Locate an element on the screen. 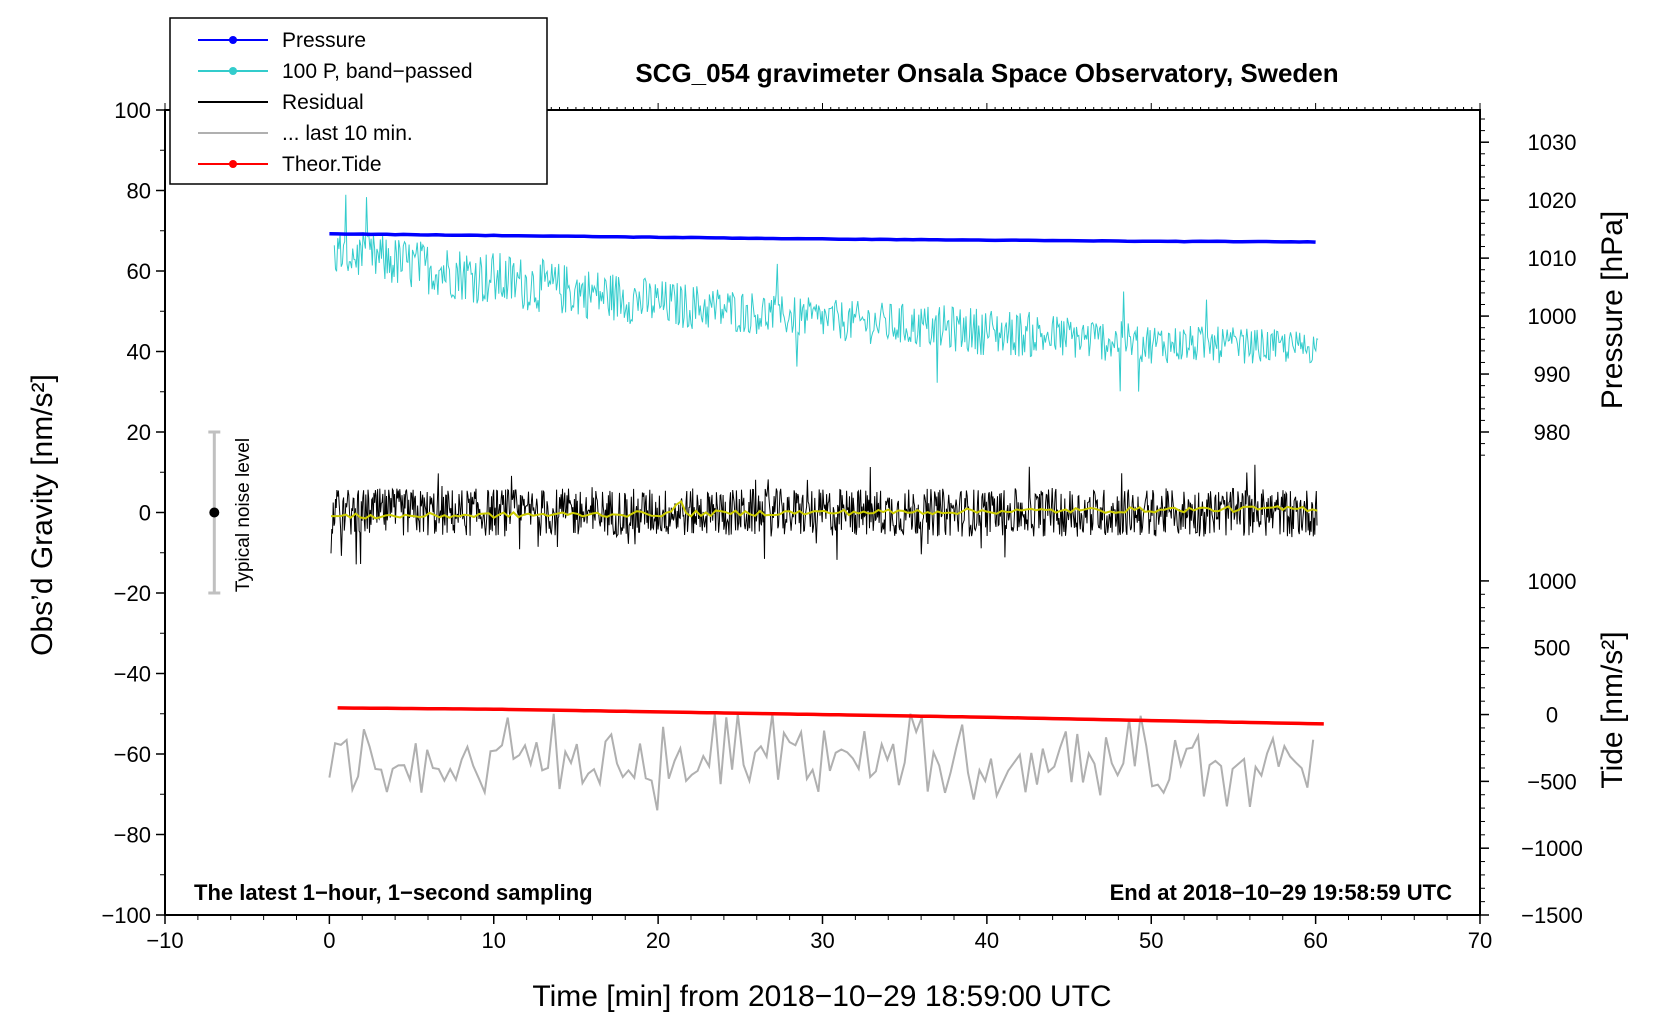 The image size is (1660, 1020). noise-level-label: Typical noise level is located at coordinates (243, 515).